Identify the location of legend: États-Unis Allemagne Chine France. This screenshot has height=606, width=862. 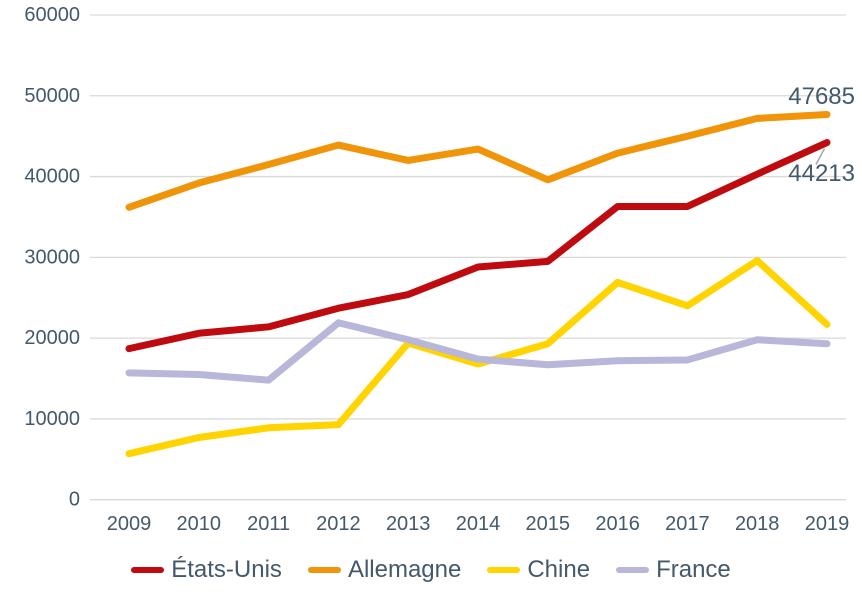
(431, 570).